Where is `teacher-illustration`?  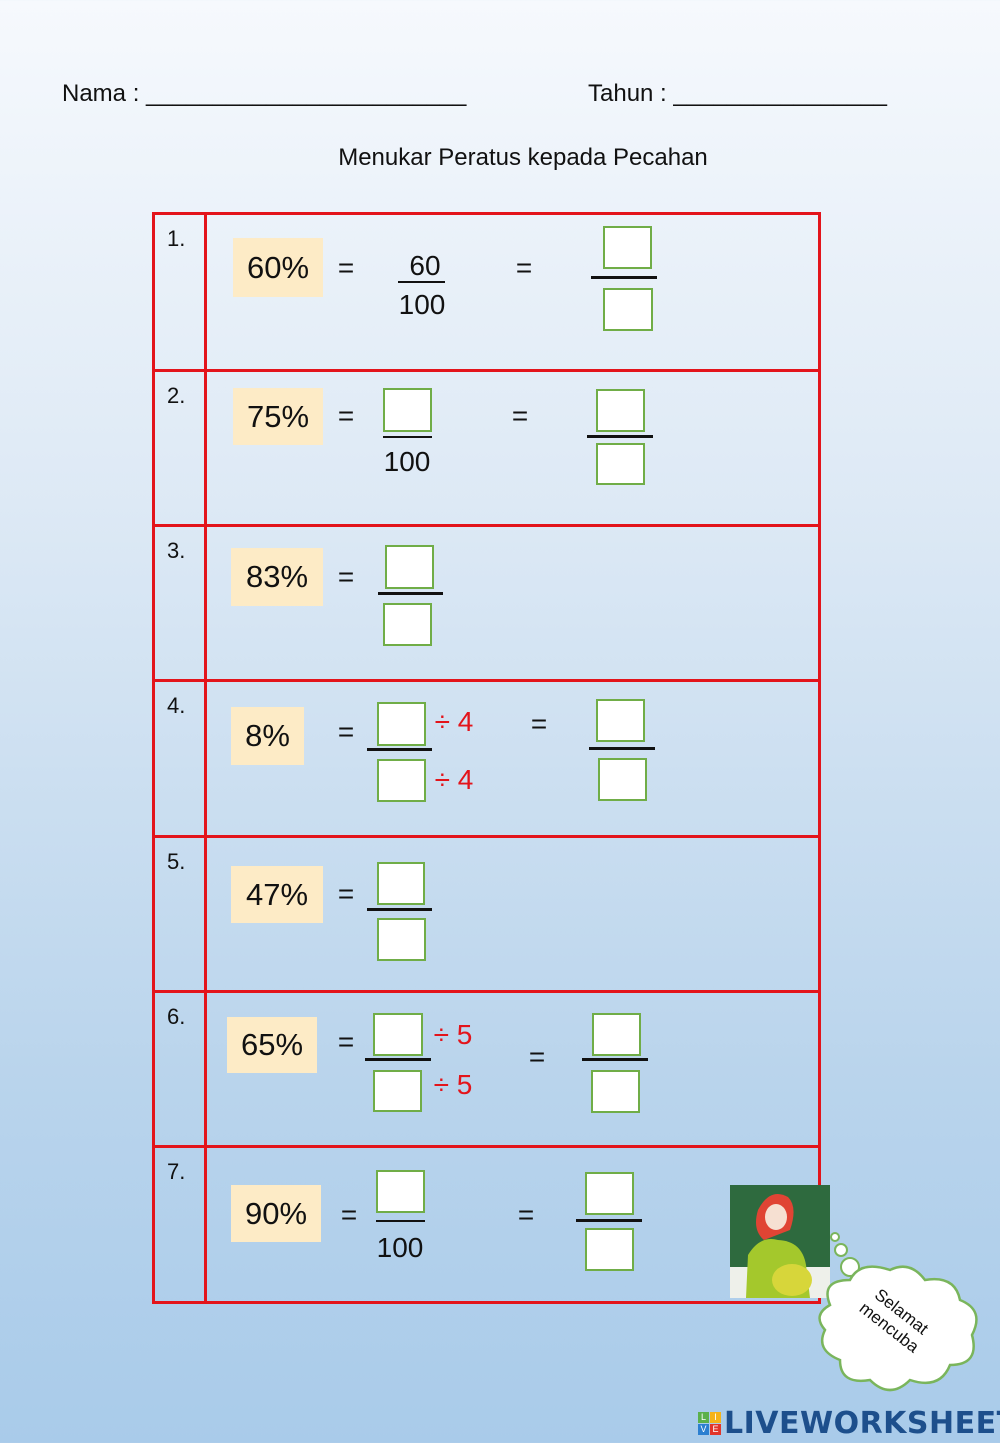
teacher-illustration is located at coordinates (780, 1241).